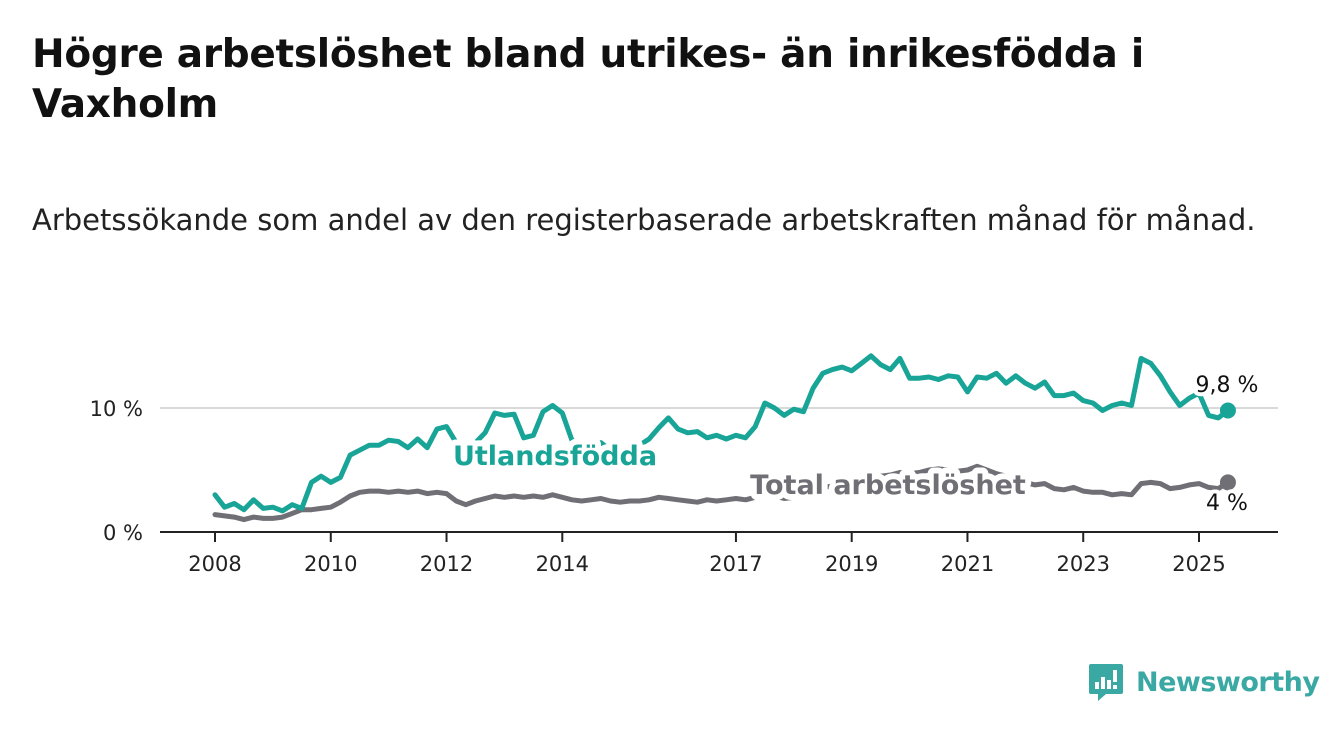  Describe the element at coordinates (1198, 564) in the screenshot. I see `x-tick-label: 2025` at that location.